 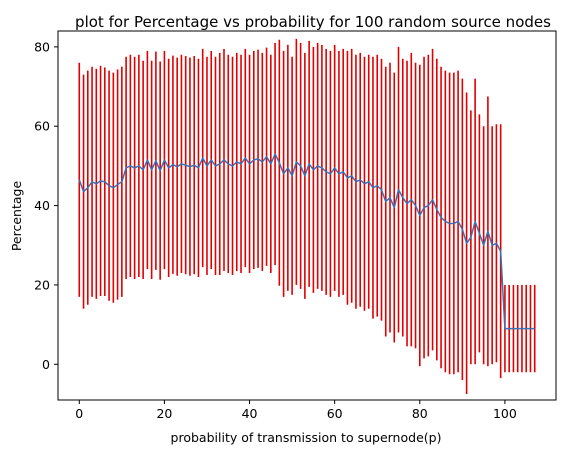 I want to click on y-tick-label-1: 20, so click(x=42, y=284).